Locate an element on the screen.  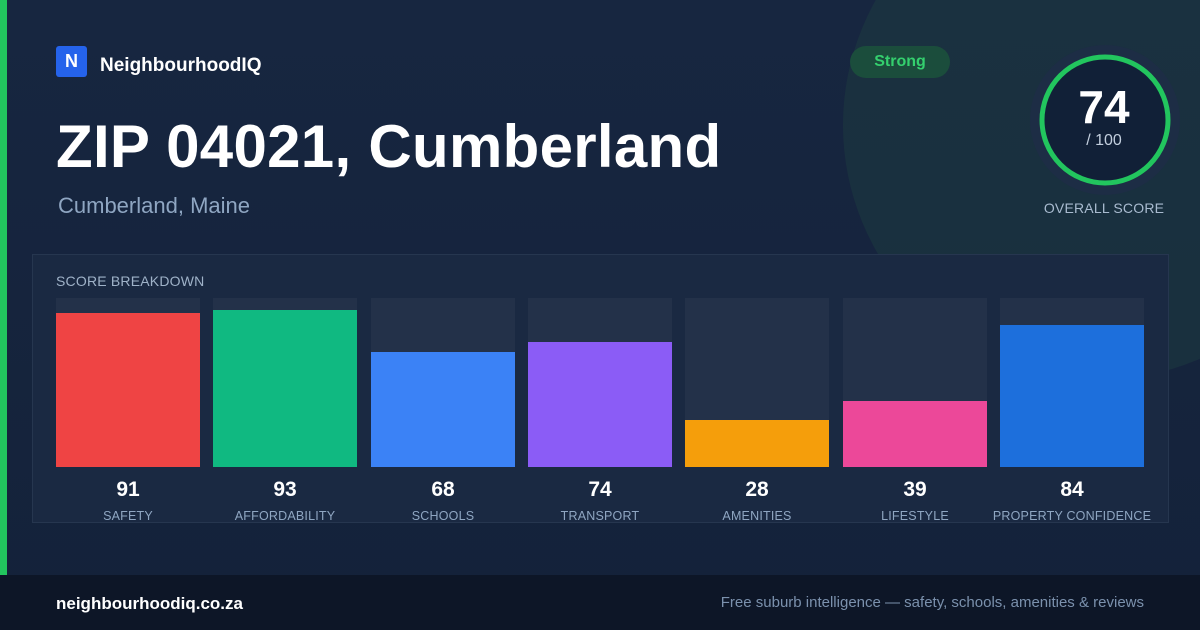
overall-score-max: / 100 is located at coordinates (1104, 140).